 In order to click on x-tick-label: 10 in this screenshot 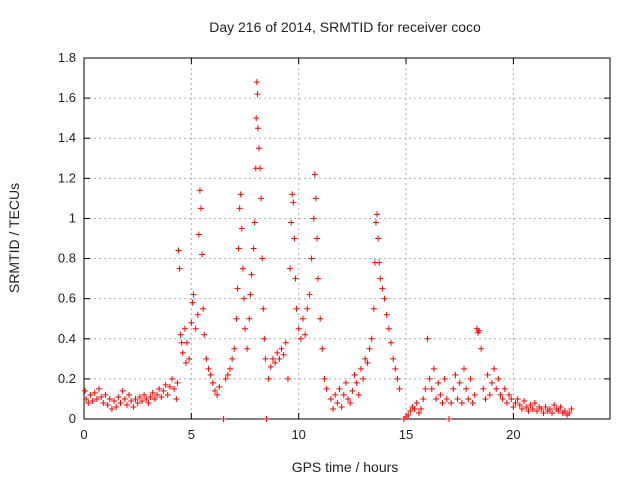, I will do `click(298, 434)`.